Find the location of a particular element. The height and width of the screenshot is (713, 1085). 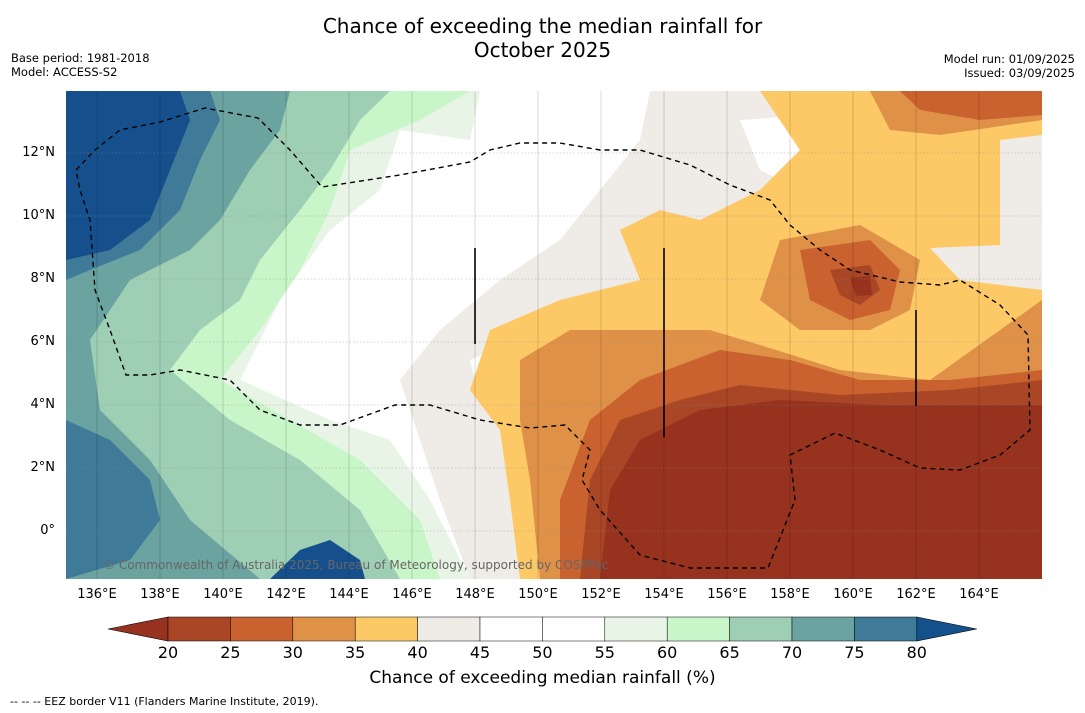

colorbar-tick-label: 50 is located at coordinates (542, 652).